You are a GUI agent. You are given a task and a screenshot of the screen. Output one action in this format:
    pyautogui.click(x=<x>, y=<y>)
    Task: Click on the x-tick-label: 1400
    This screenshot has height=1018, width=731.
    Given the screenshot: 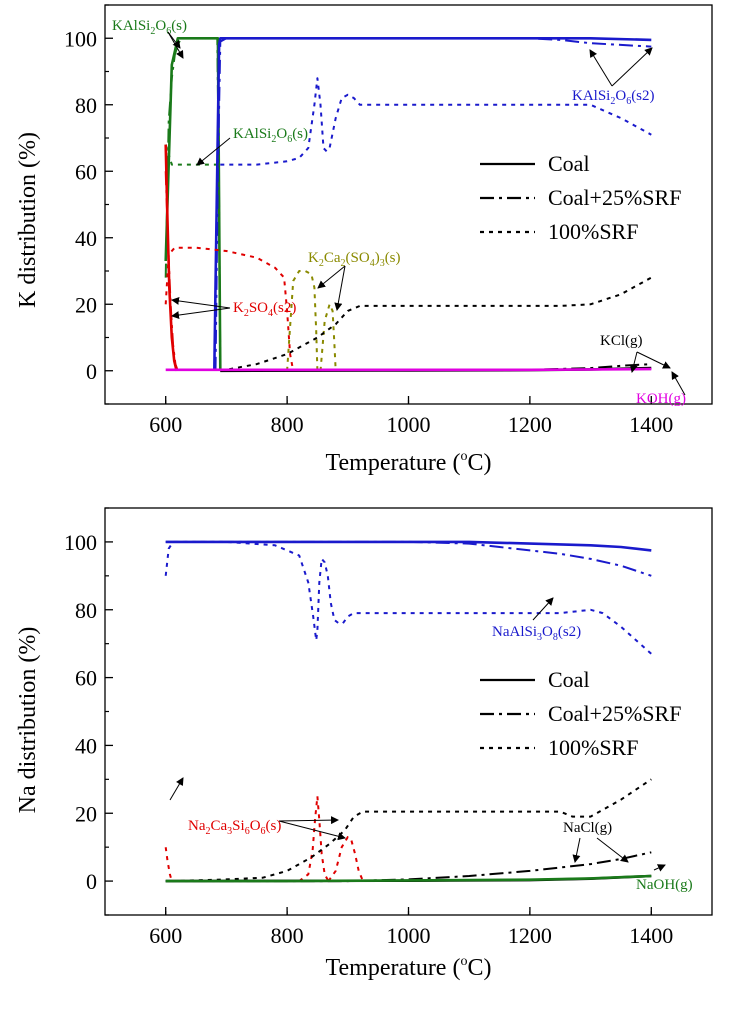 What is the action you would take?
    pyautogui.click(x=651, y=935)
    